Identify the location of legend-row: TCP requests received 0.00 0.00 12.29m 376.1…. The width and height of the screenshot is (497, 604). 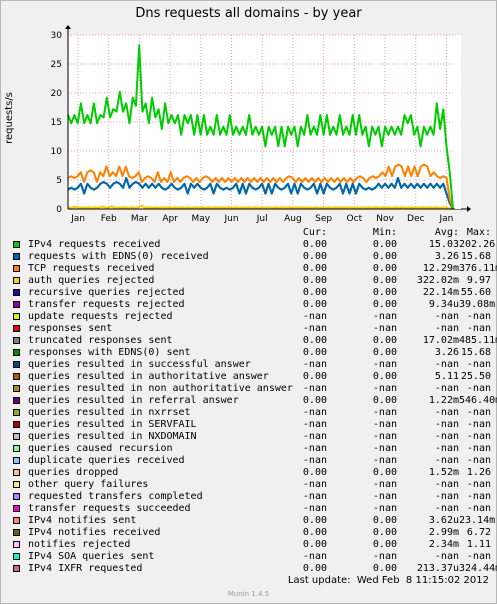
(255, 269).